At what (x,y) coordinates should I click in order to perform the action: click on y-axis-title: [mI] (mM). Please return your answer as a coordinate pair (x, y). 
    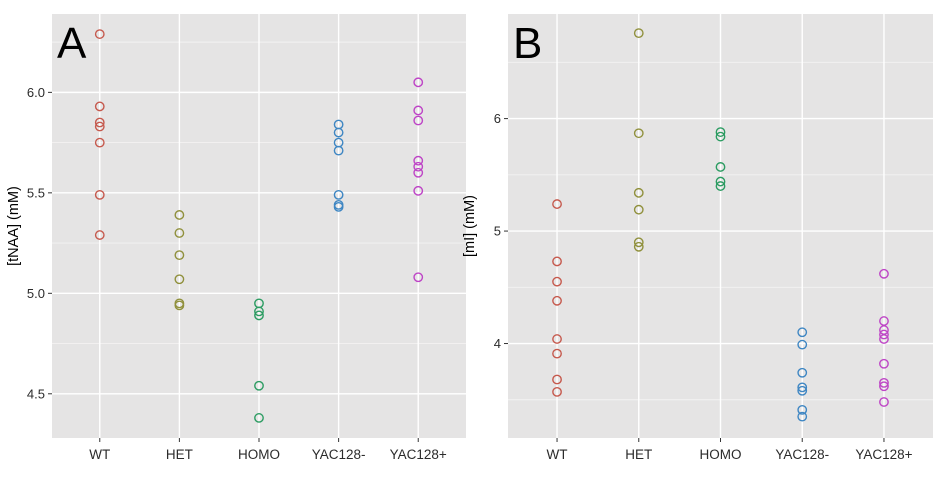
    Looking at the image, I should click on (470, 226).